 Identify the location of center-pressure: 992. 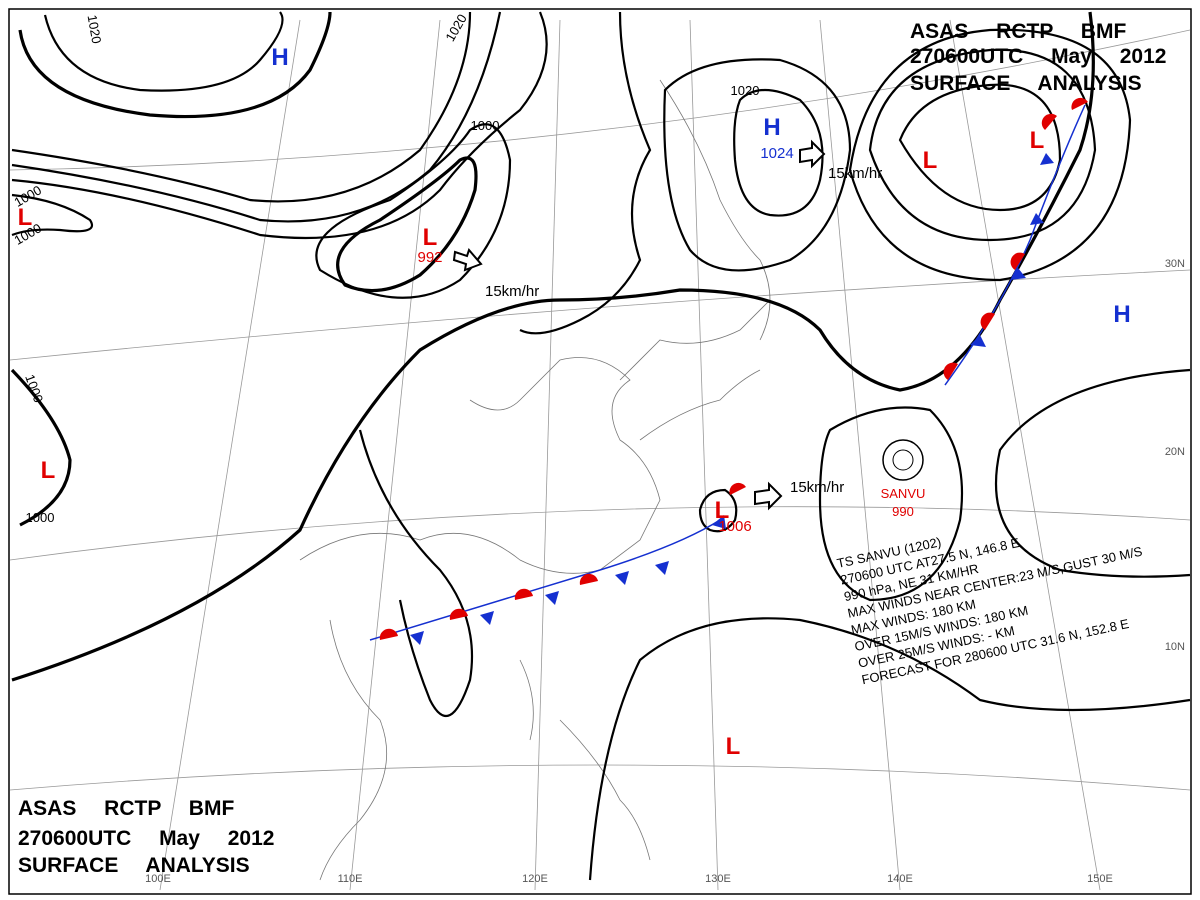
(429, 257).